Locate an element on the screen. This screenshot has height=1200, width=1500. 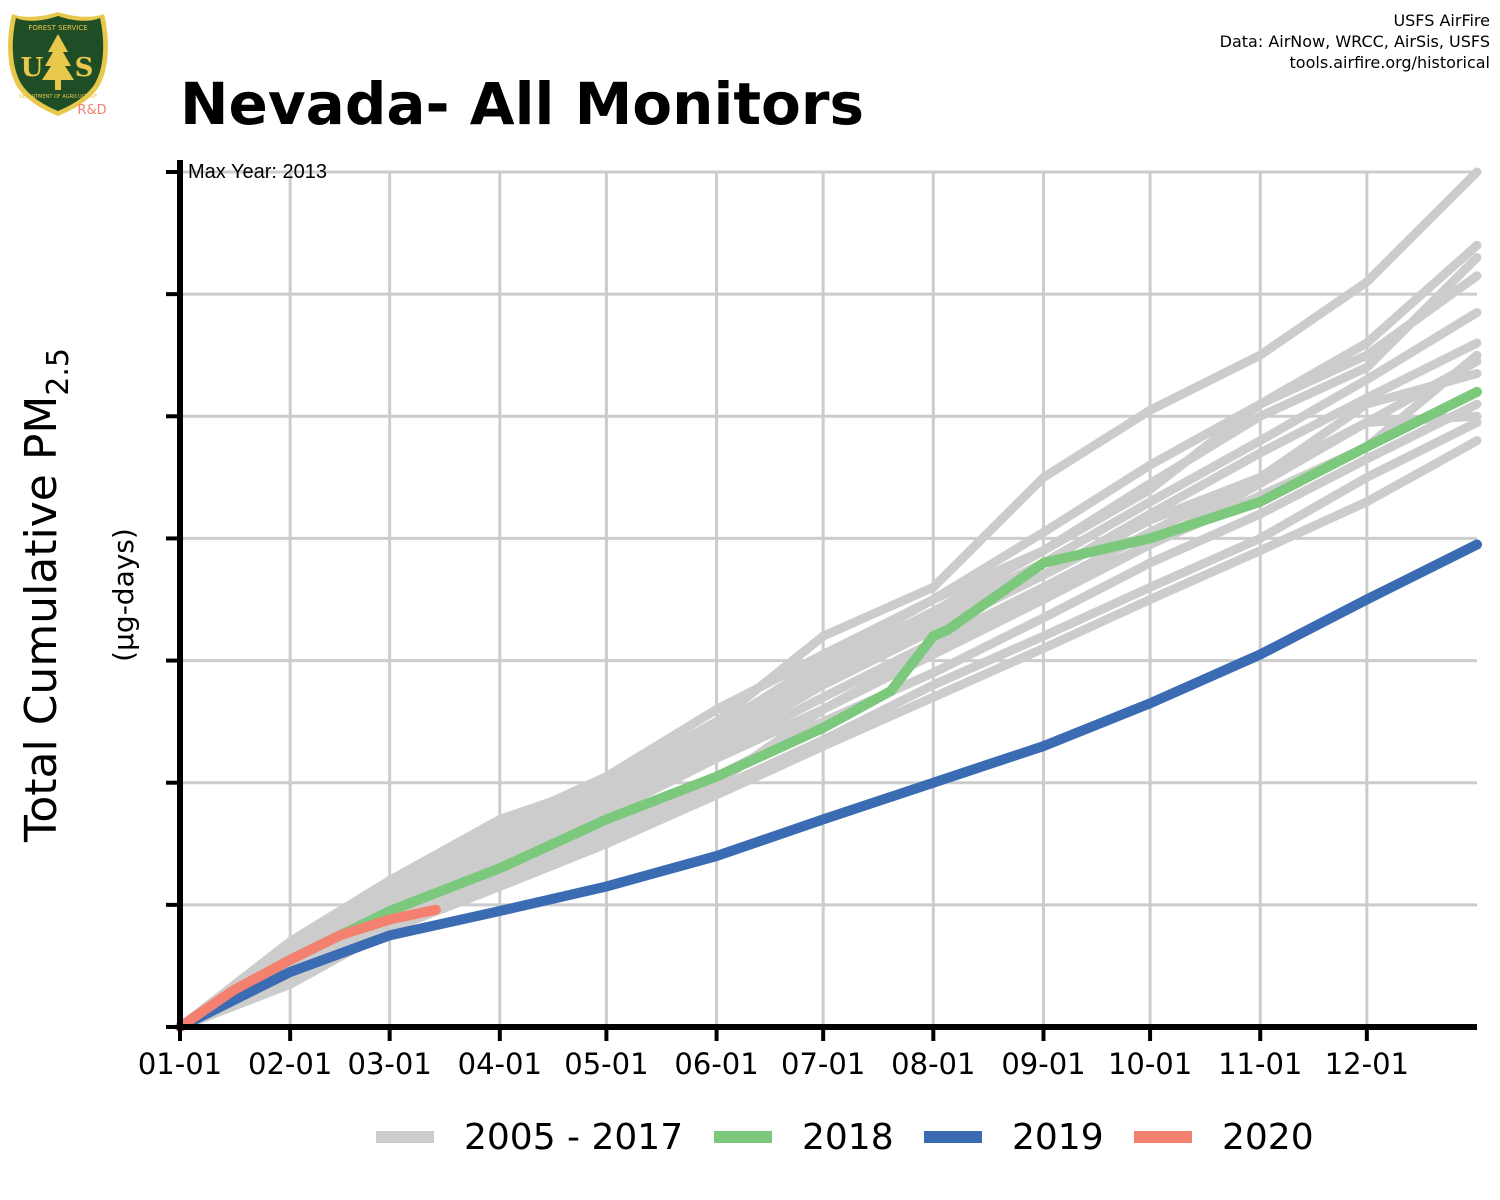
legend-swatch-2019 is located at coordinates (953, 1137).